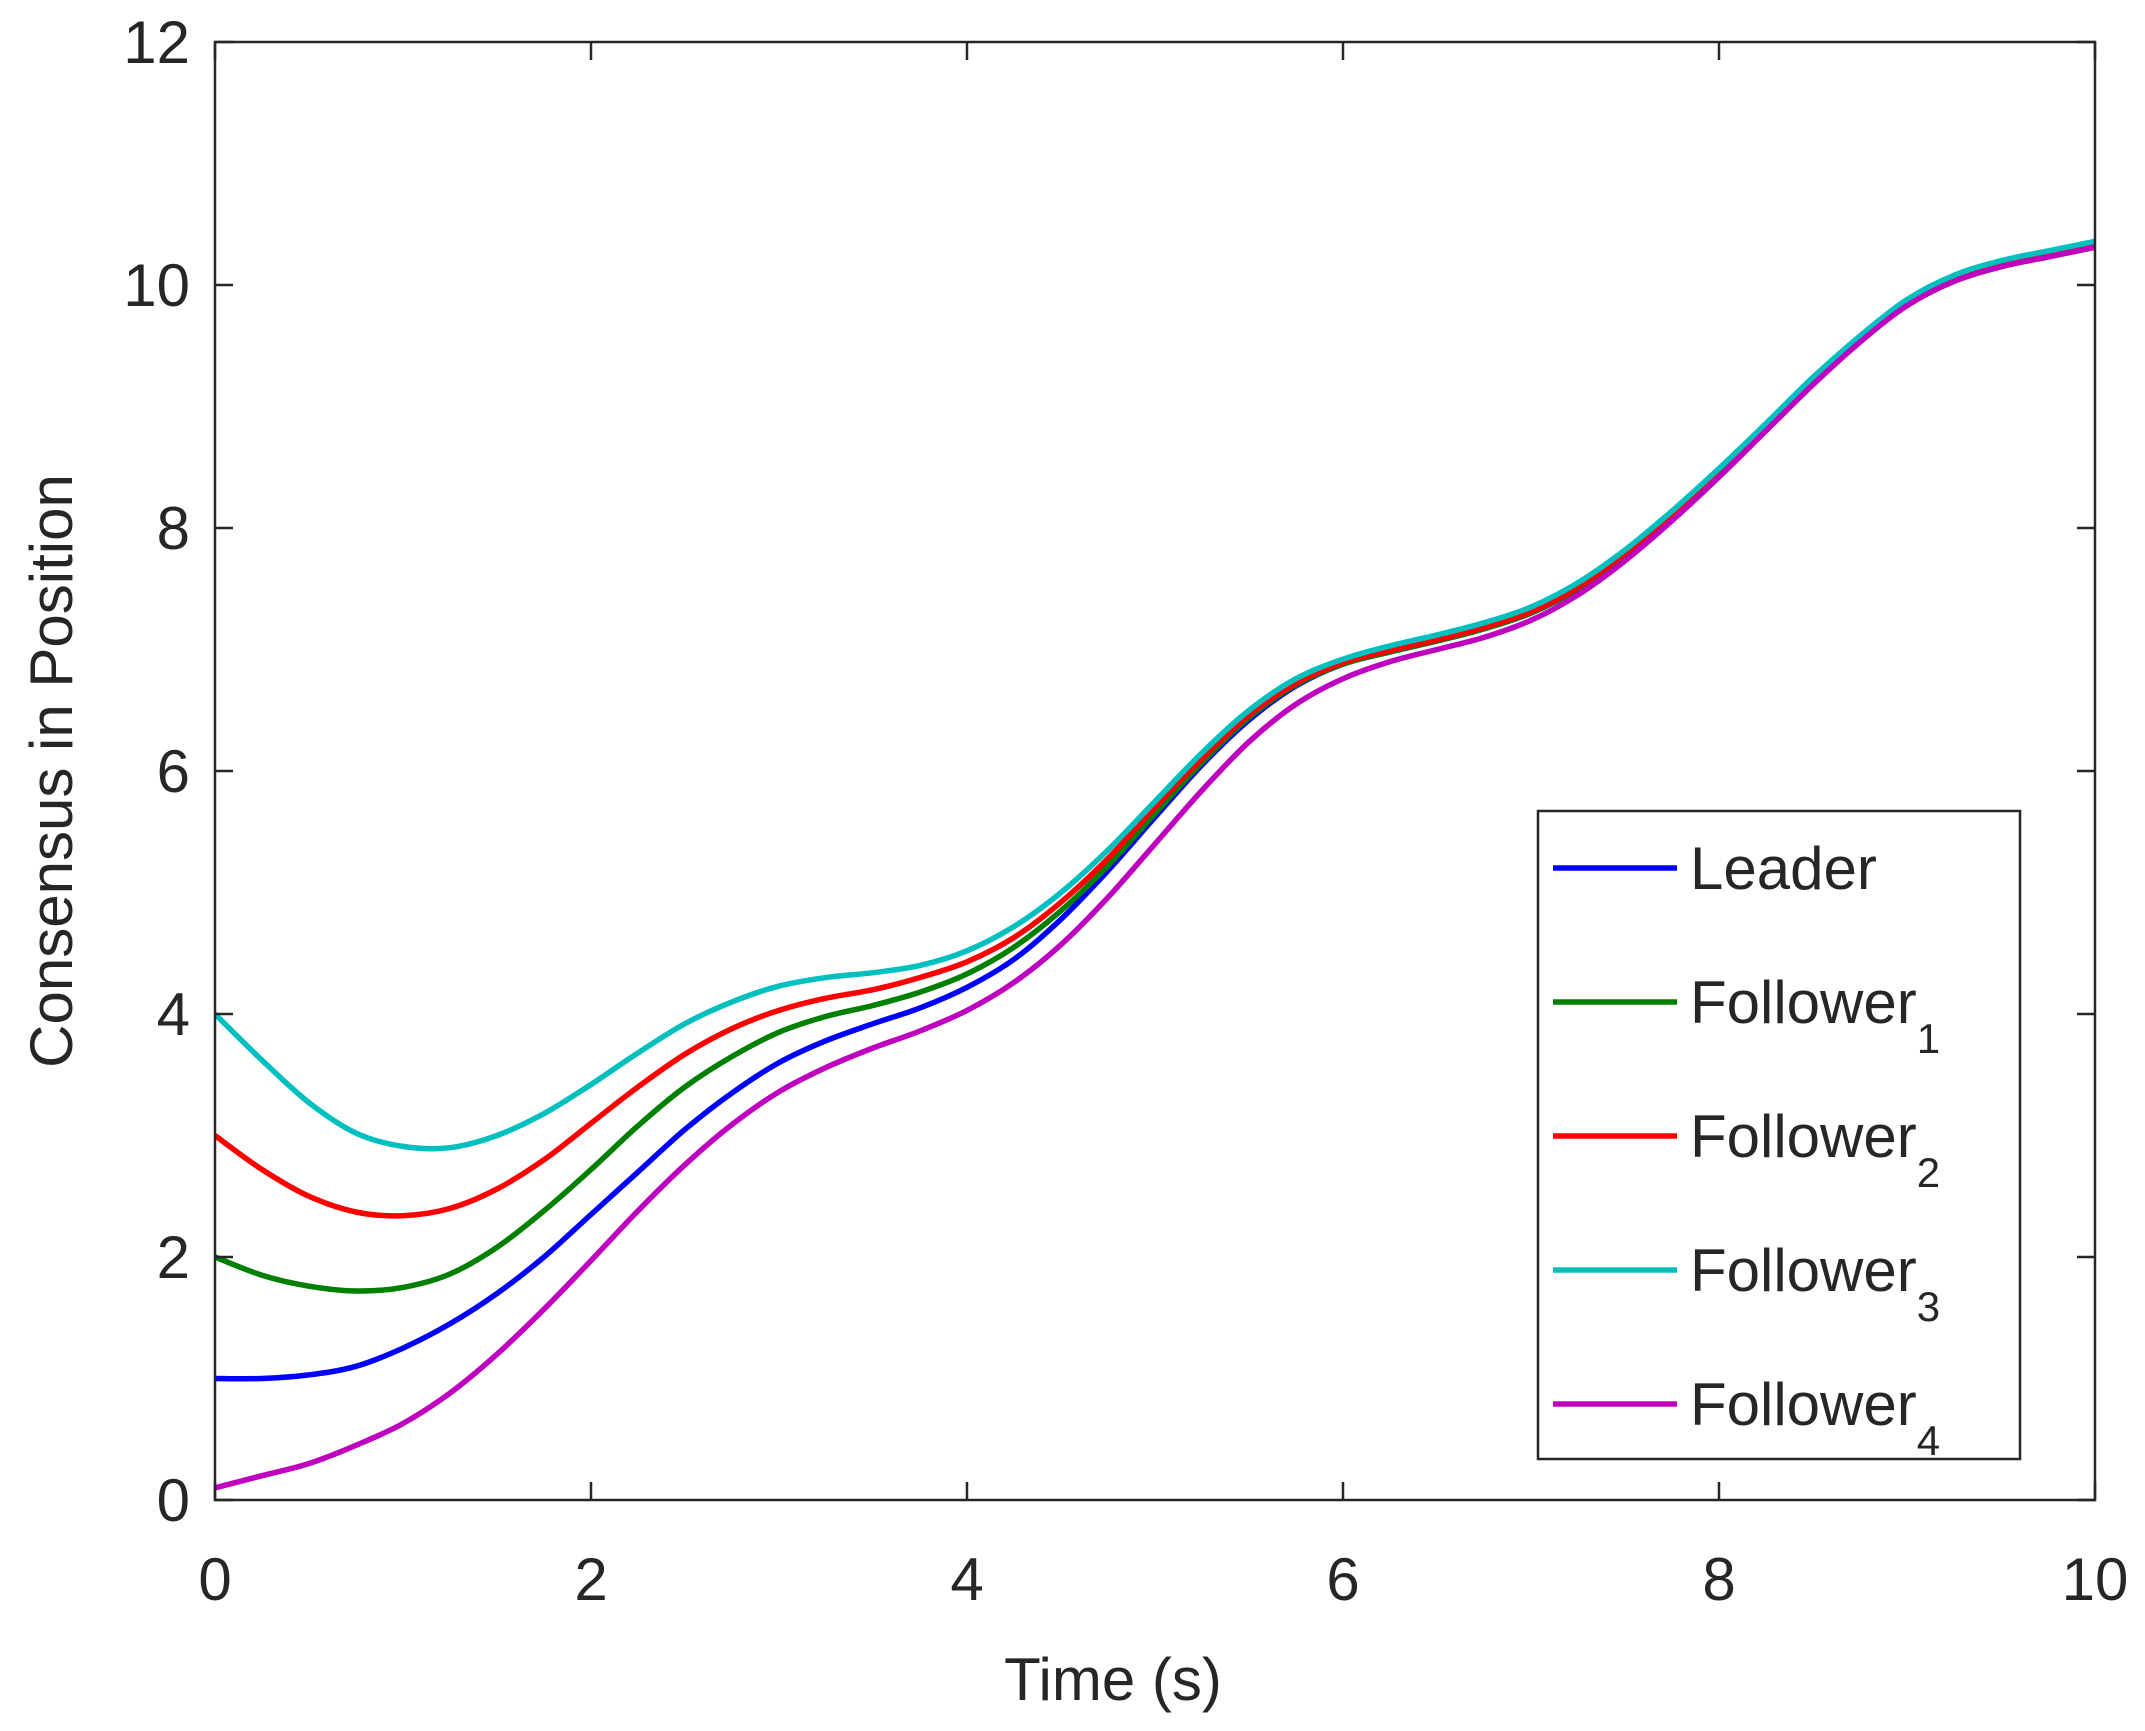 The image size is (2145, 1731). What do you see at coordinates (1928, 1038) in the screenshot?
I see `legend-subscript: 1` at bounding box center [1928, 1038].